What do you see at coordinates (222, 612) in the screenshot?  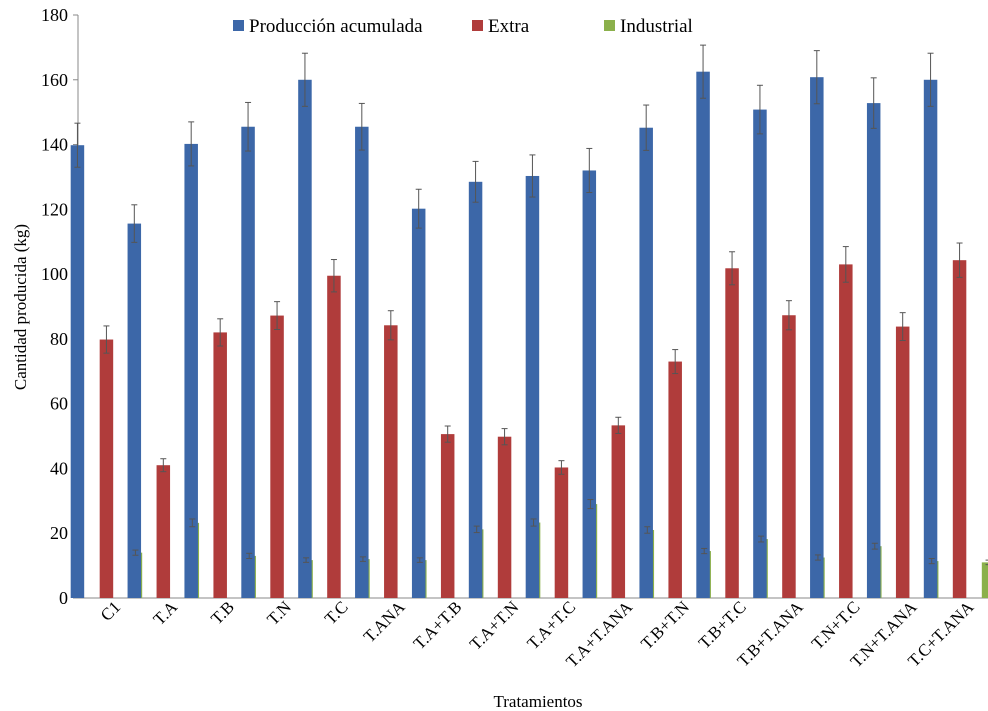 I see `x-tick-label: T.B` at bounding box center [222, 612].